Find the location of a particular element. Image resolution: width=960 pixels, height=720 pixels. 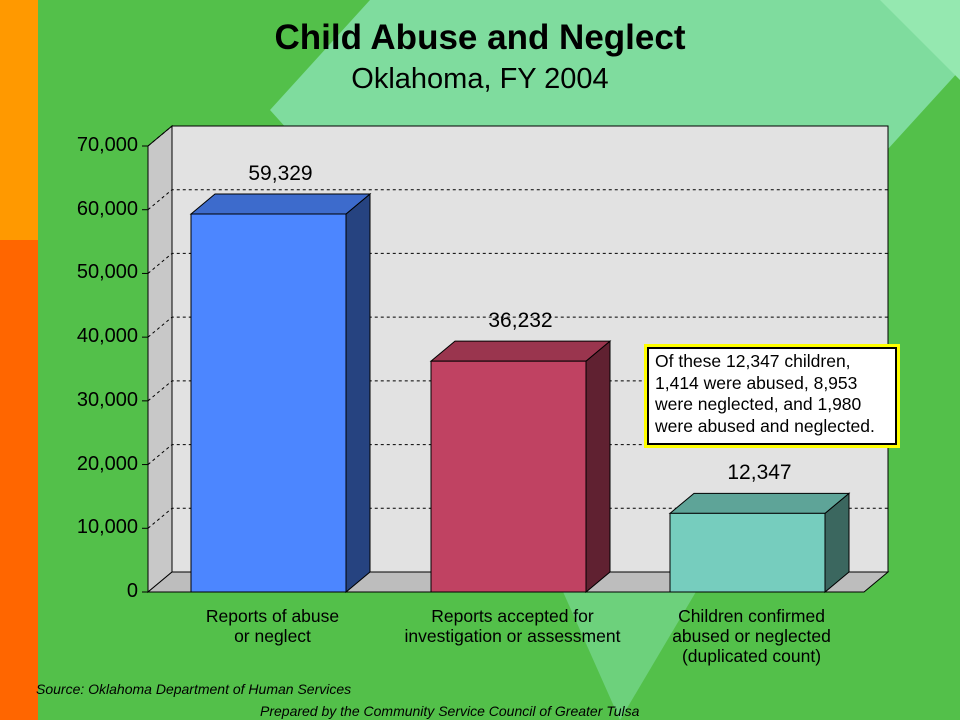

background-corner is located at coordinates (920, 40).